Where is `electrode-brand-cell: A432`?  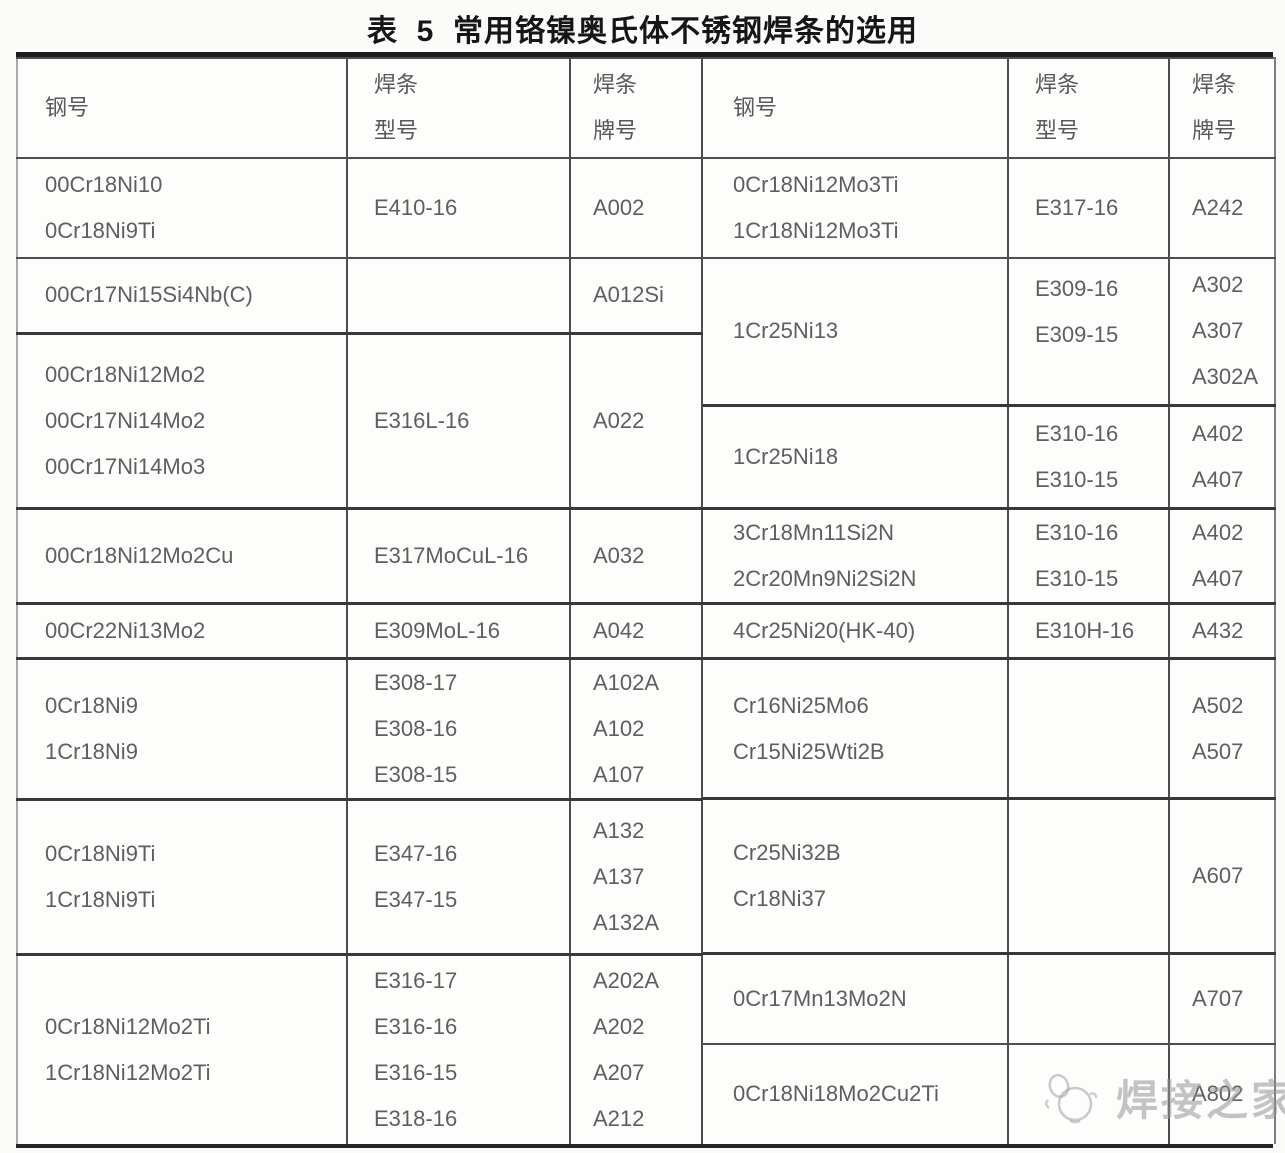
electrode-brand-cell: A432 is located at coordinates (1222, 630).